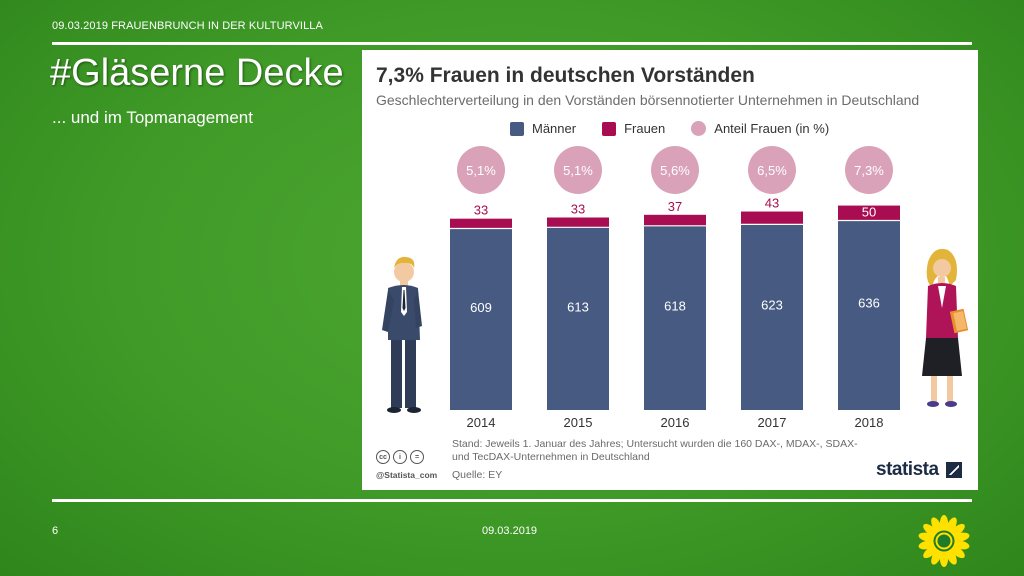  I want to click on bar-frauen-2015, so click(578, 222).